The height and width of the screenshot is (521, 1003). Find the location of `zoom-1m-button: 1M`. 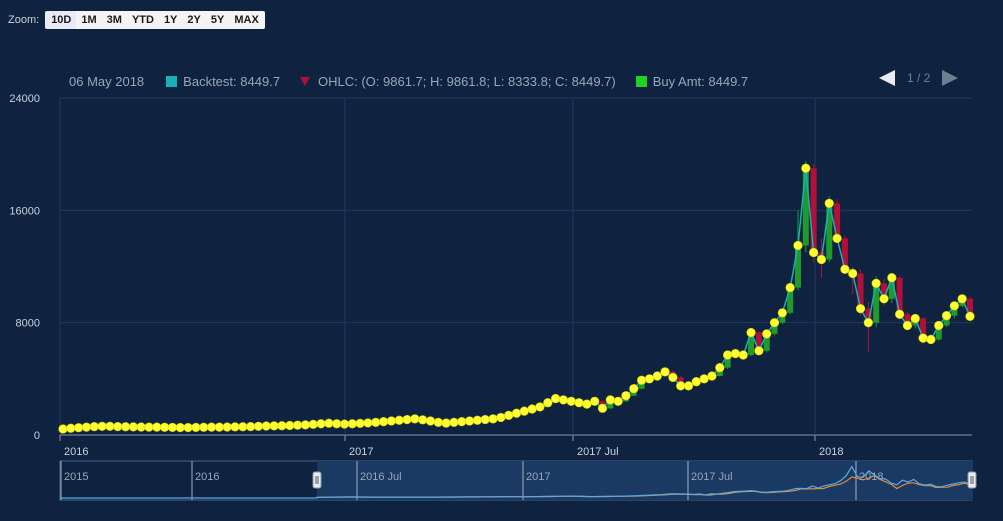

zoom-1m-button: 1M is located at coordinates (89, 20).